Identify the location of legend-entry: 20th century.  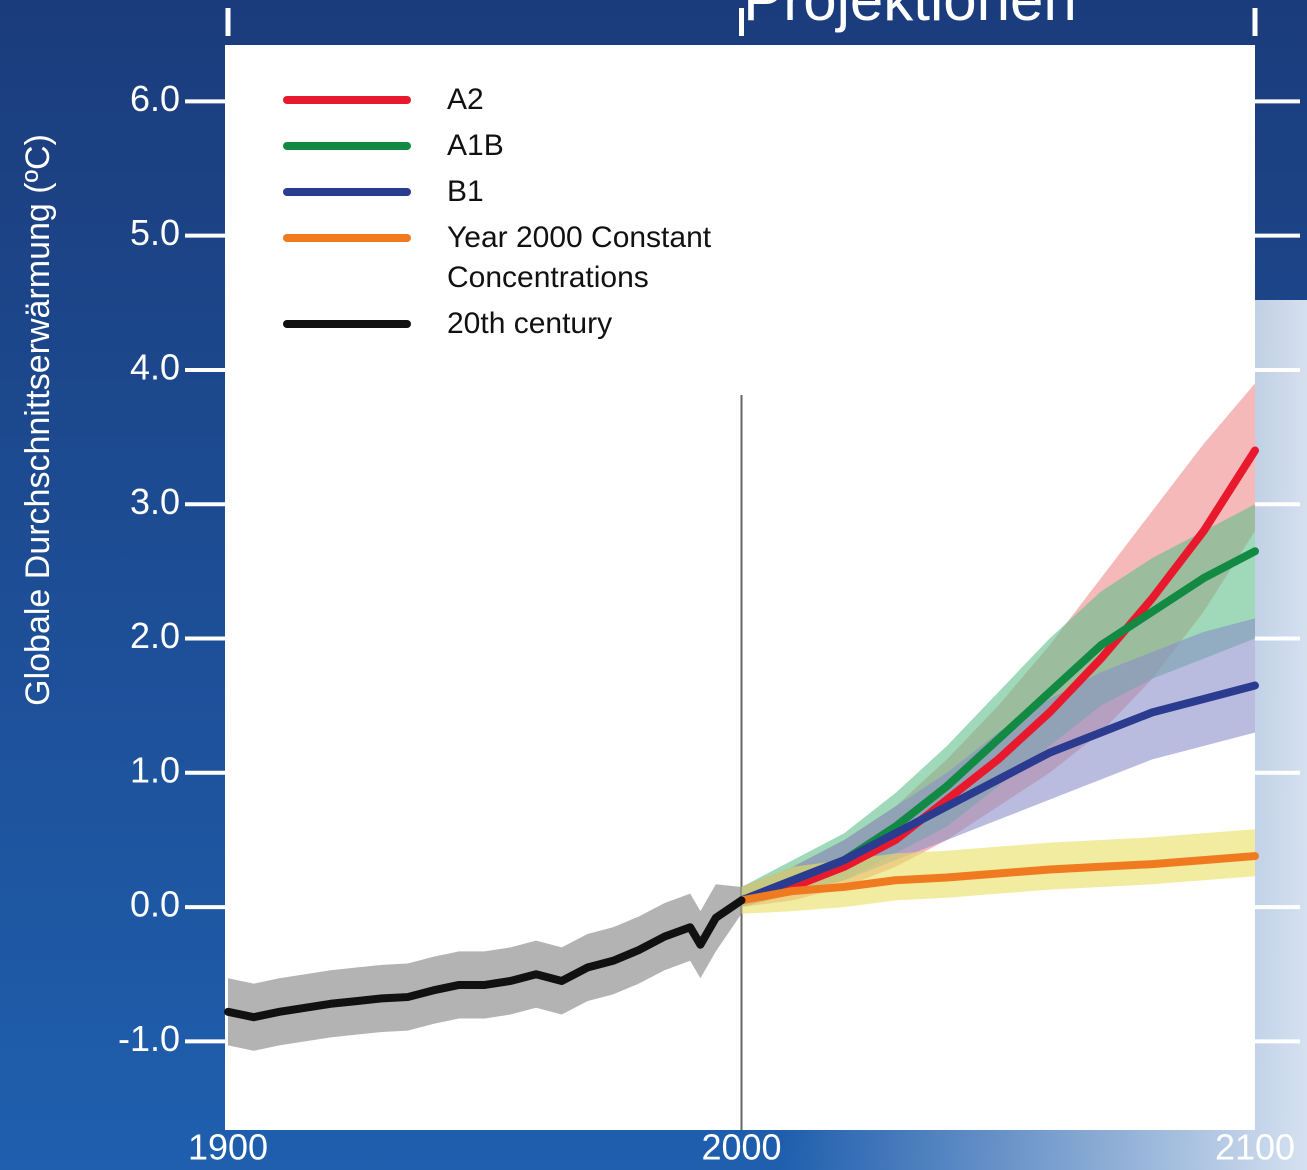
(545, 324).